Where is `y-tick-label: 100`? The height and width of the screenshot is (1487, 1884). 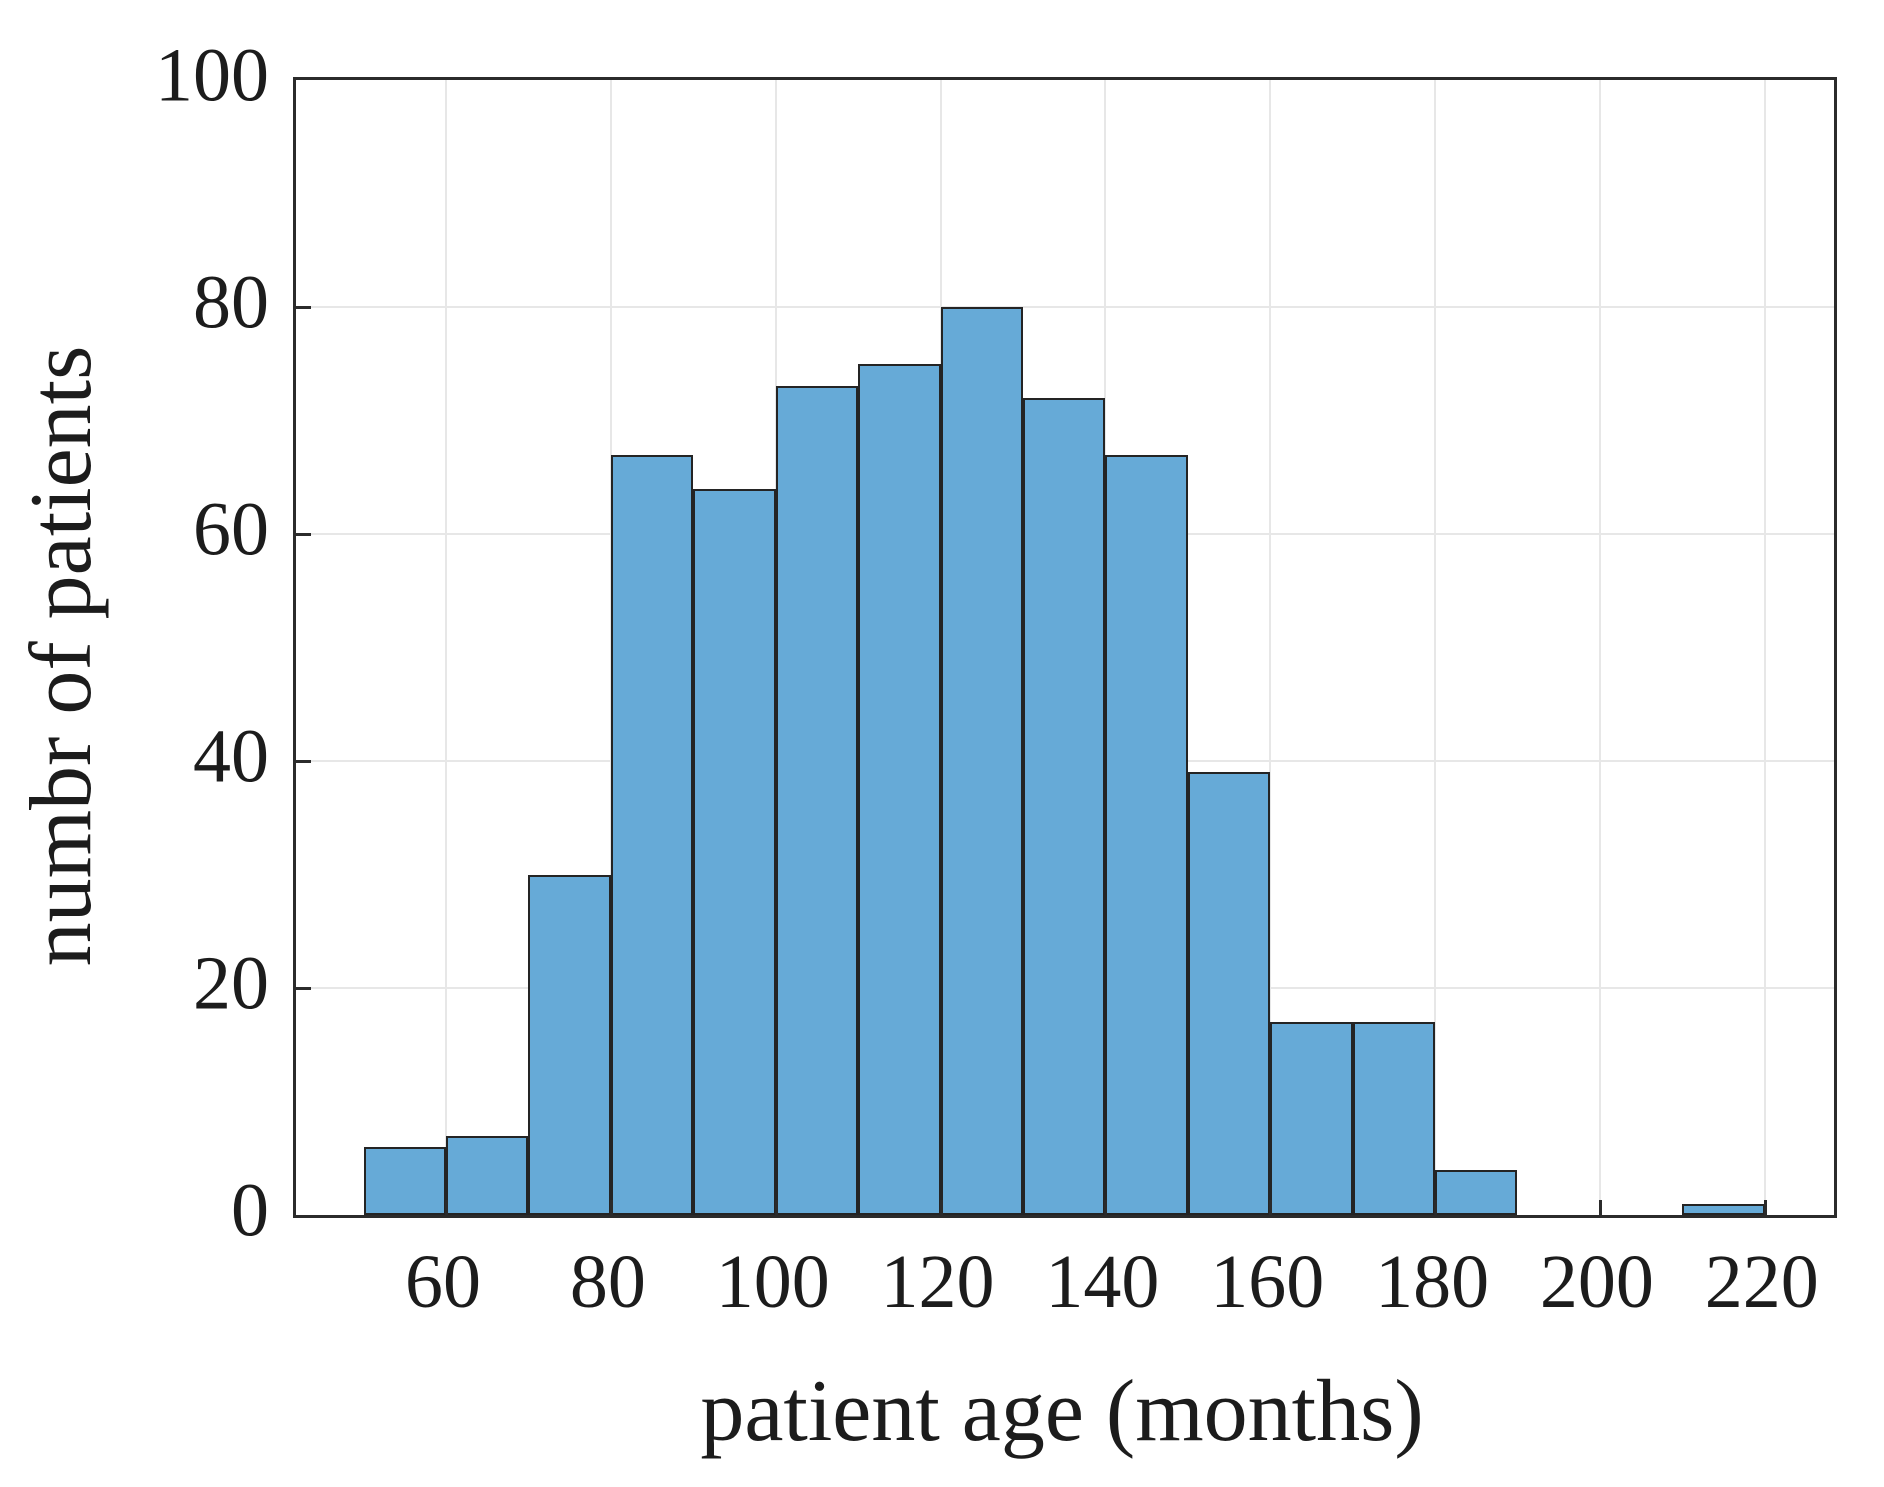
y-tick-label: 100 is located at coordinates (212, 75).